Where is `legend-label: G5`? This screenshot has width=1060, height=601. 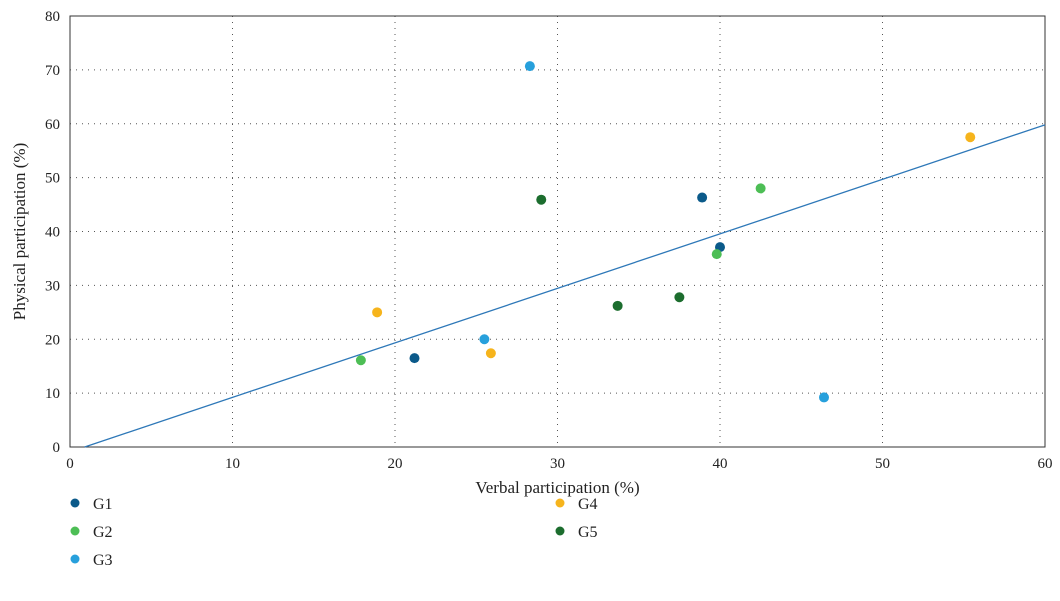
legend-label: G5 is located at coordinates (588, 532).